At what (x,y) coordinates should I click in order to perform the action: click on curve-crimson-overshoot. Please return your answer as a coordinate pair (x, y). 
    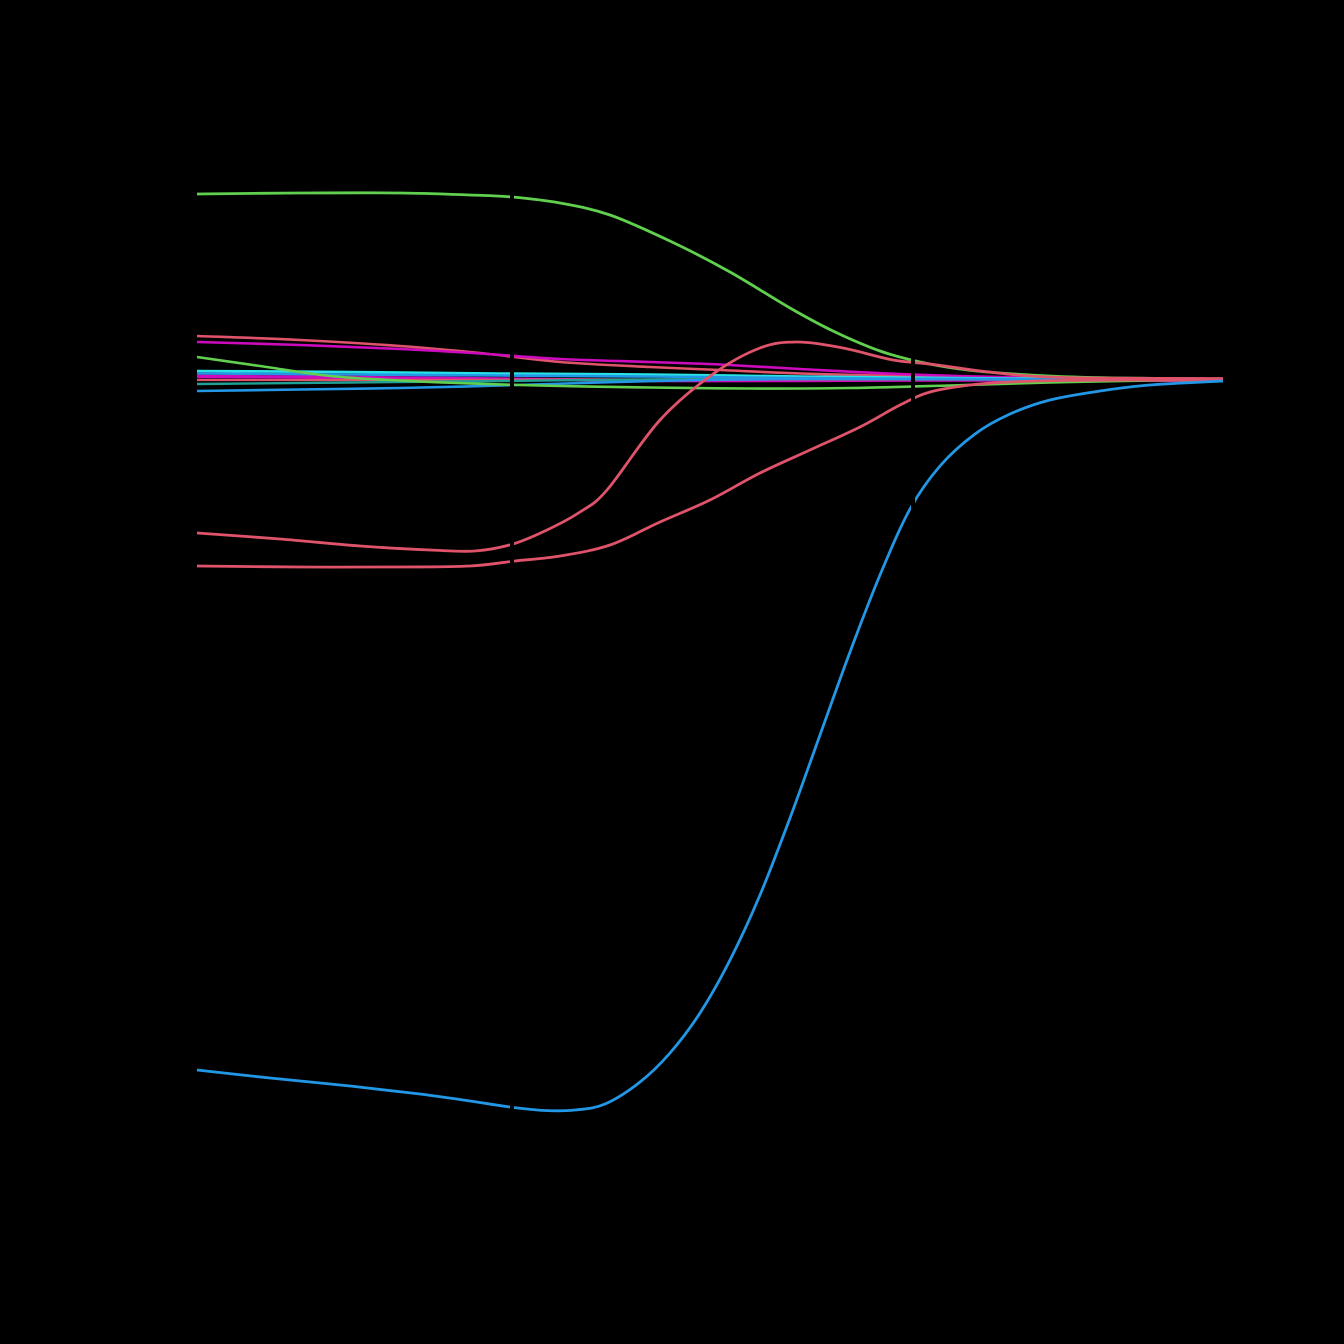
    Looking at the image, I should click on (710, 446).